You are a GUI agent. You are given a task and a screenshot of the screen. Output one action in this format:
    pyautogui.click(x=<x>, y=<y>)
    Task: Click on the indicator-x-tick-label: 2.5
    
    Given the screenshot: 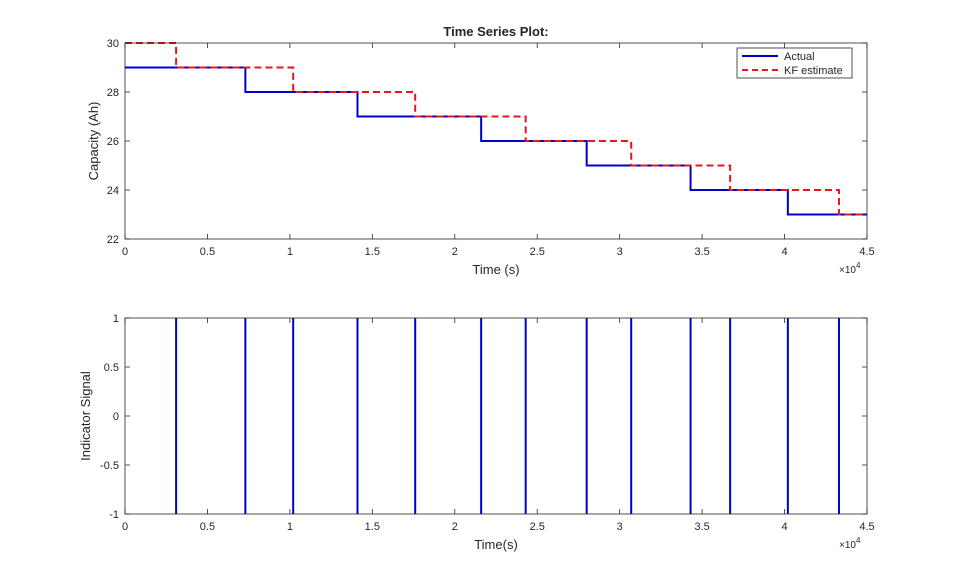 What is the action you would take?
    pyautogui.click(x=537, y=527)
    